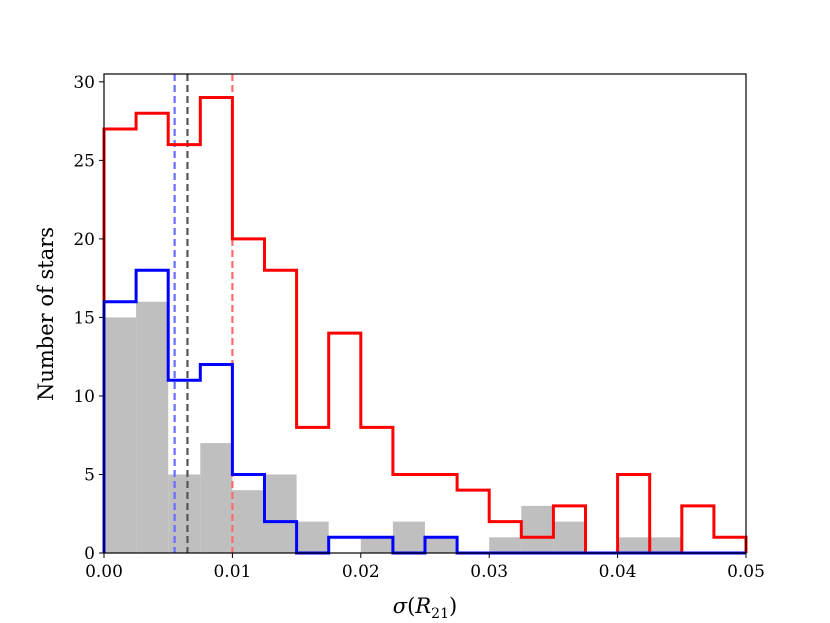  What do you see at coordinates (84, 83) in the screenshot?
I see `y-tick-label: 30` at bounding box center [84, 83].